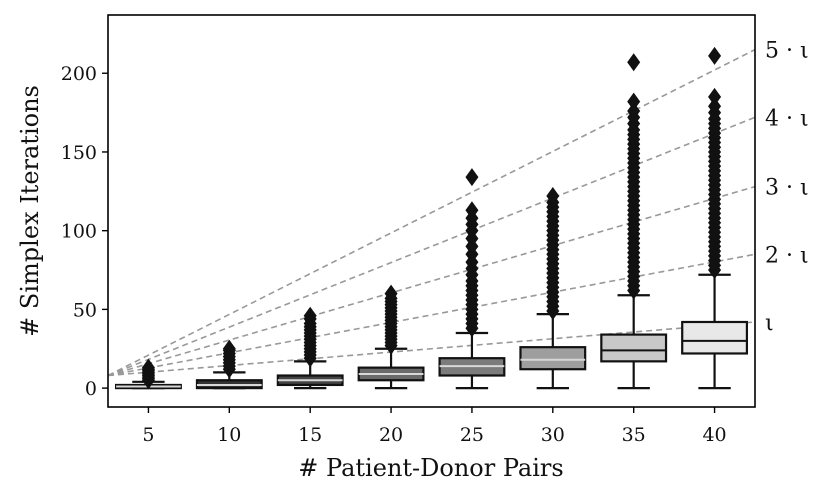 The width and height of the screenshot is (829, 499). I want to click on reference-line-labels: ι 2 · ι 3 · ι 4 · ι 5 · ι, so click(787, 187).